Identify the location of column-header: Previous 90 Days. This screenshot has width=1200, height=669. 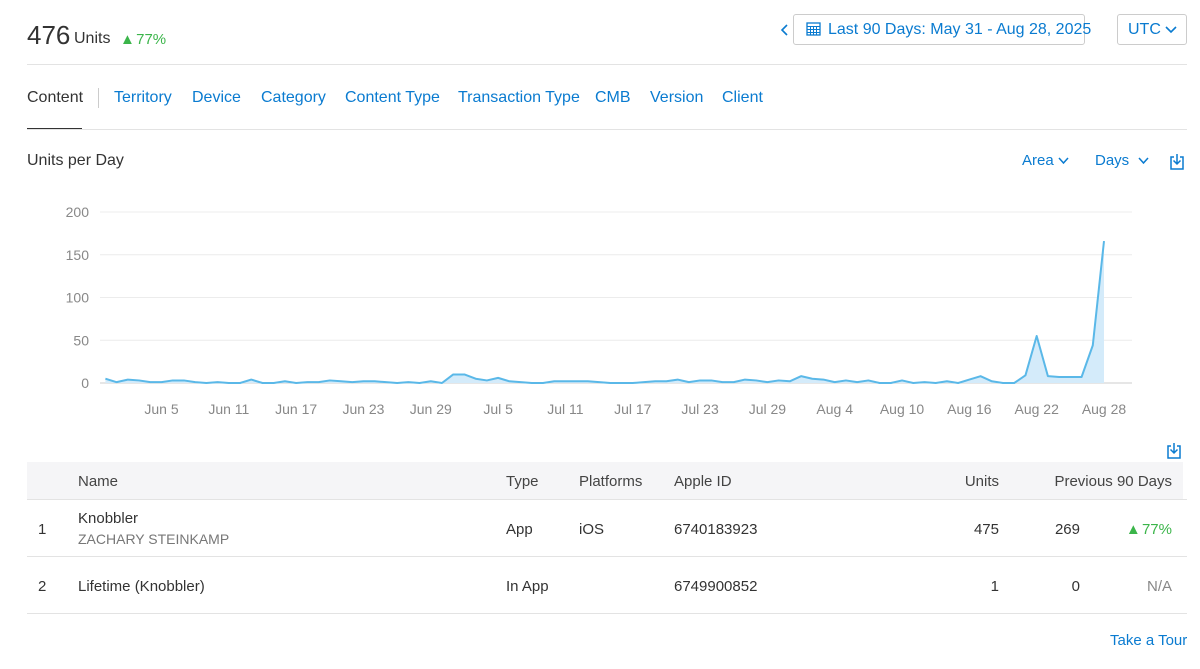
(1113, 481).